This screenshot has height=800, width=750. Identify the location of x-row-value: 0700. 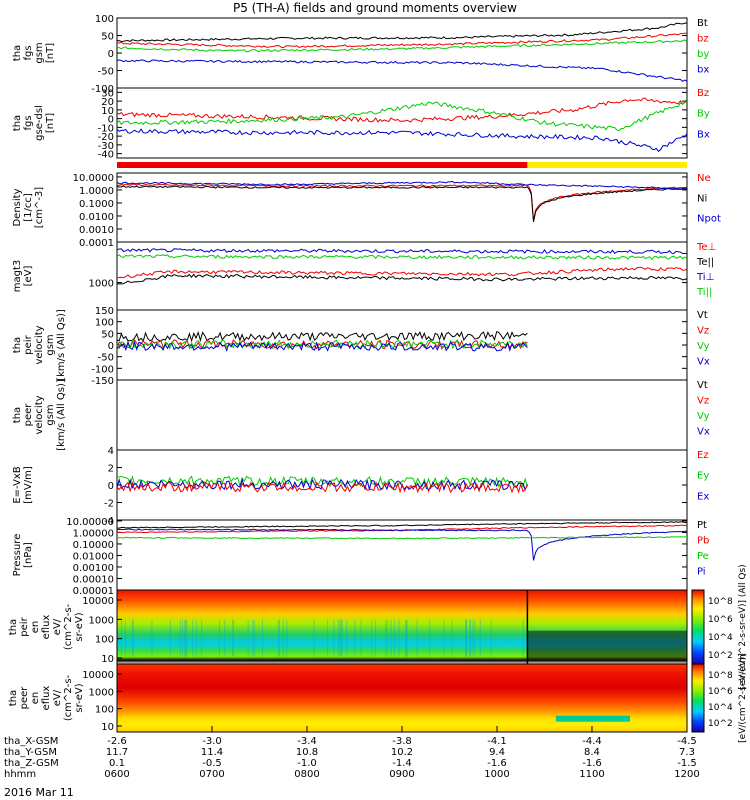
(211, 774).